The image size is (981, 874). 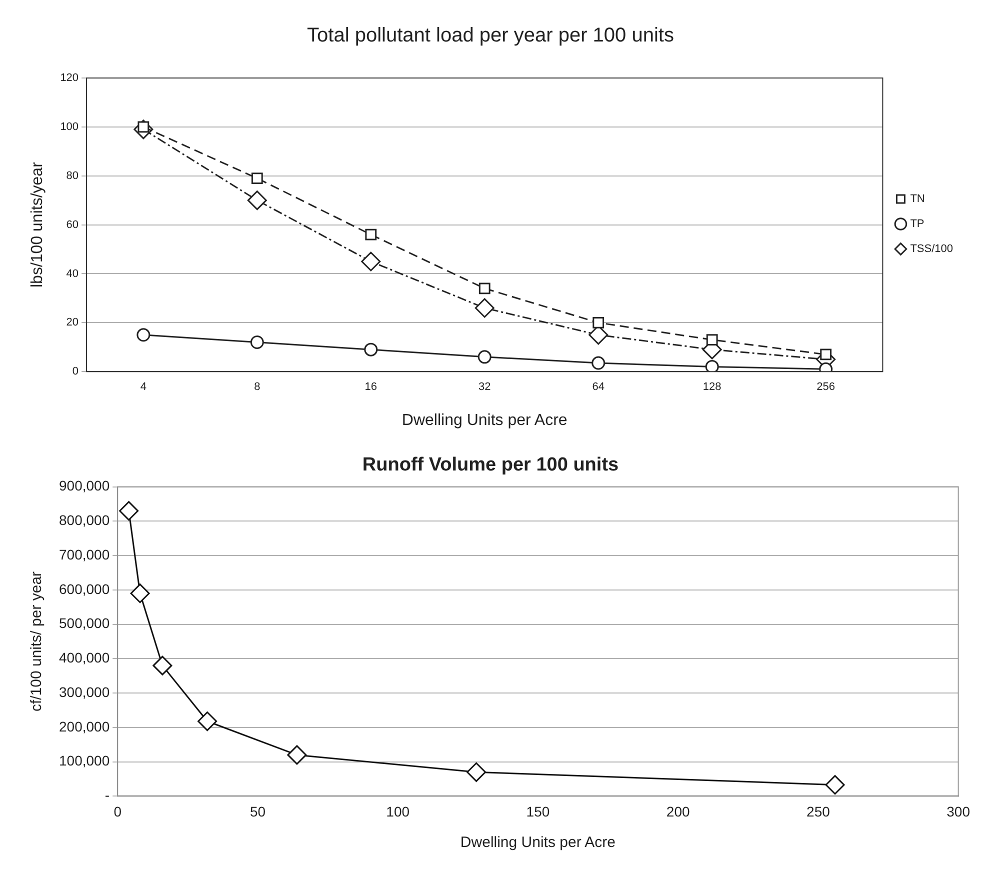 I want to click on x-tick-label: 256, so click(x=826, y=387).